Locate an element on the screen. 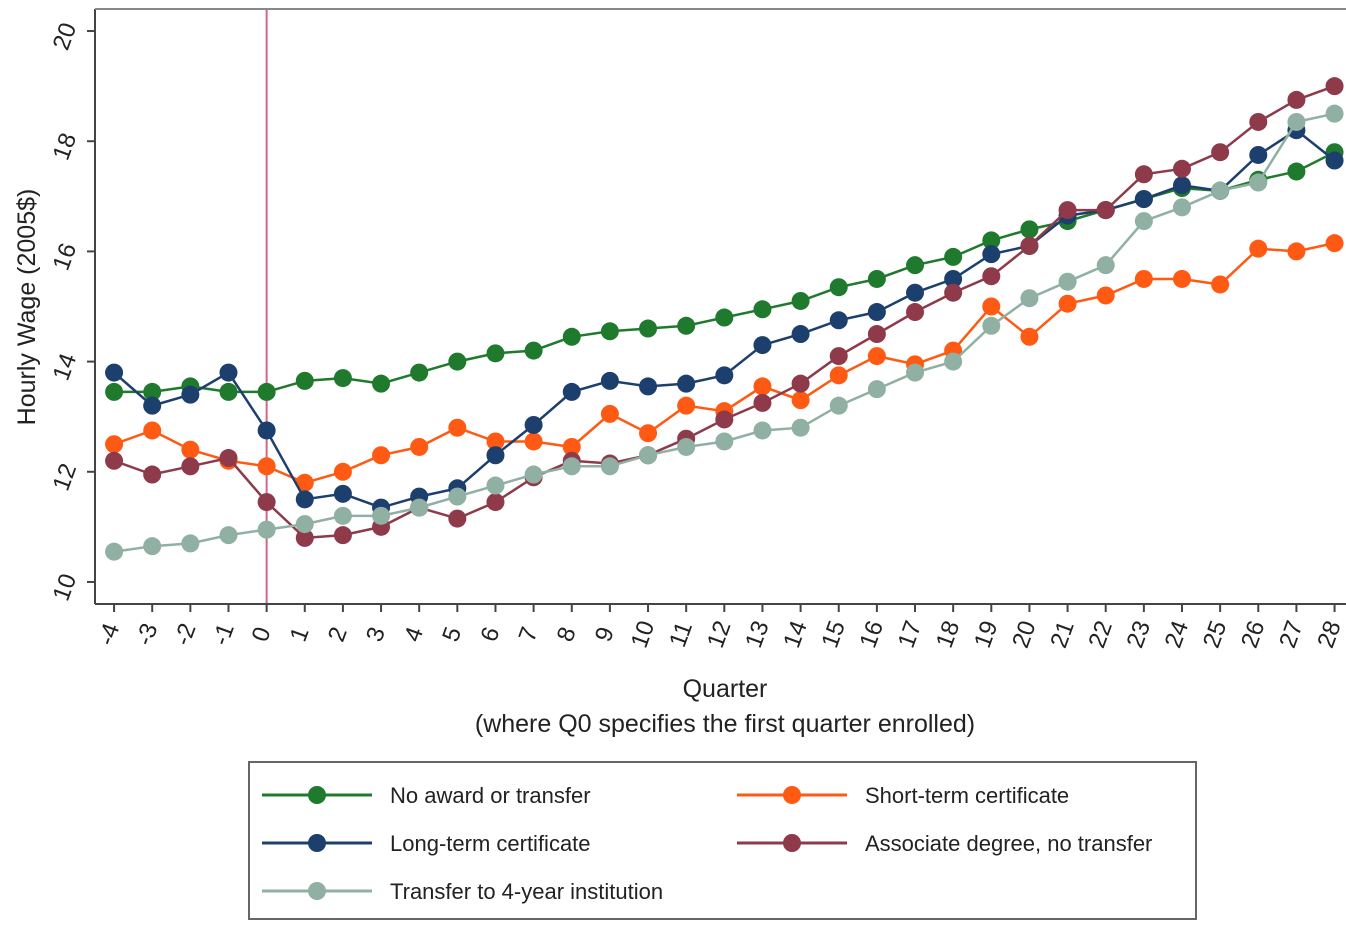 The image size is (1346, 927). x-tick-label: 15 is located at coordinates (833, 634).